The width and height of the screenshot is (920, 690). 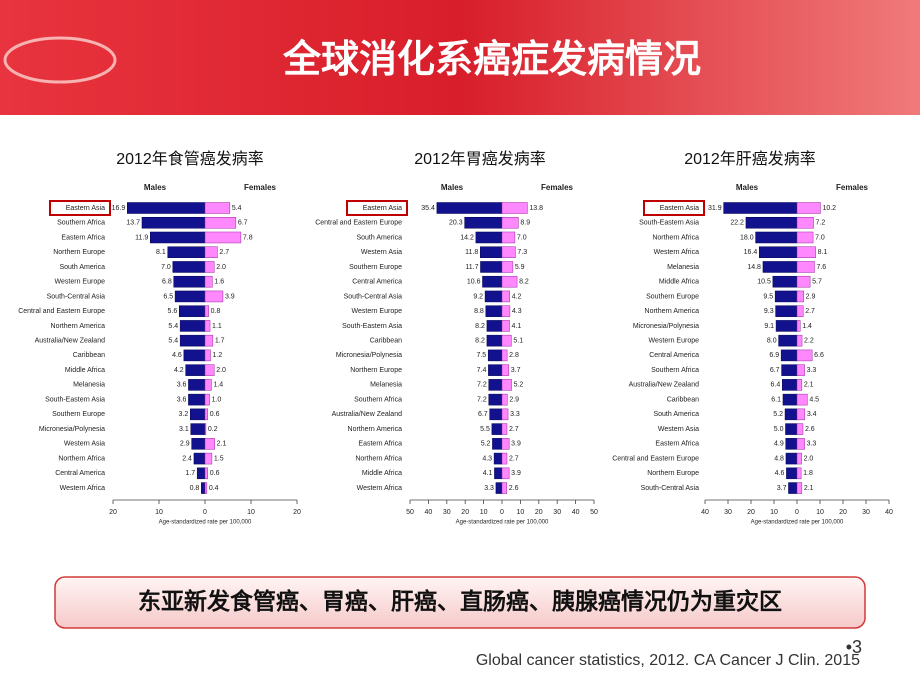 I want to click on value-label: 0.6, so click(x=215, y=414).